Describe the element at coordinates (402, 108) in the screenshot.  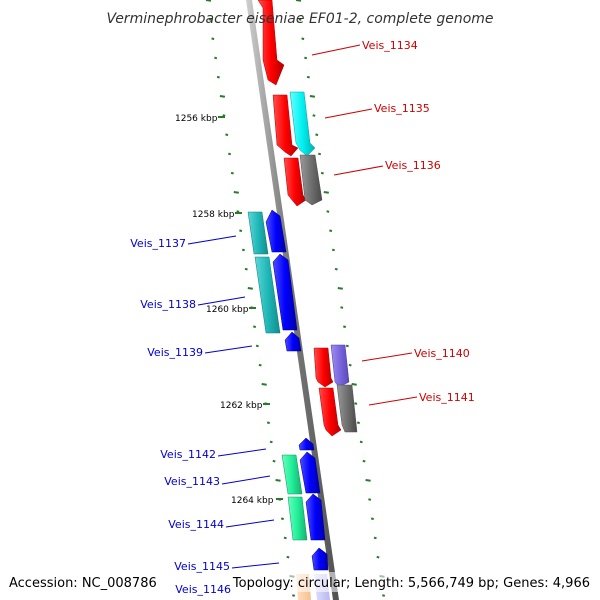
I see `gene-label-veis-1135: Veis_1135` at that location.